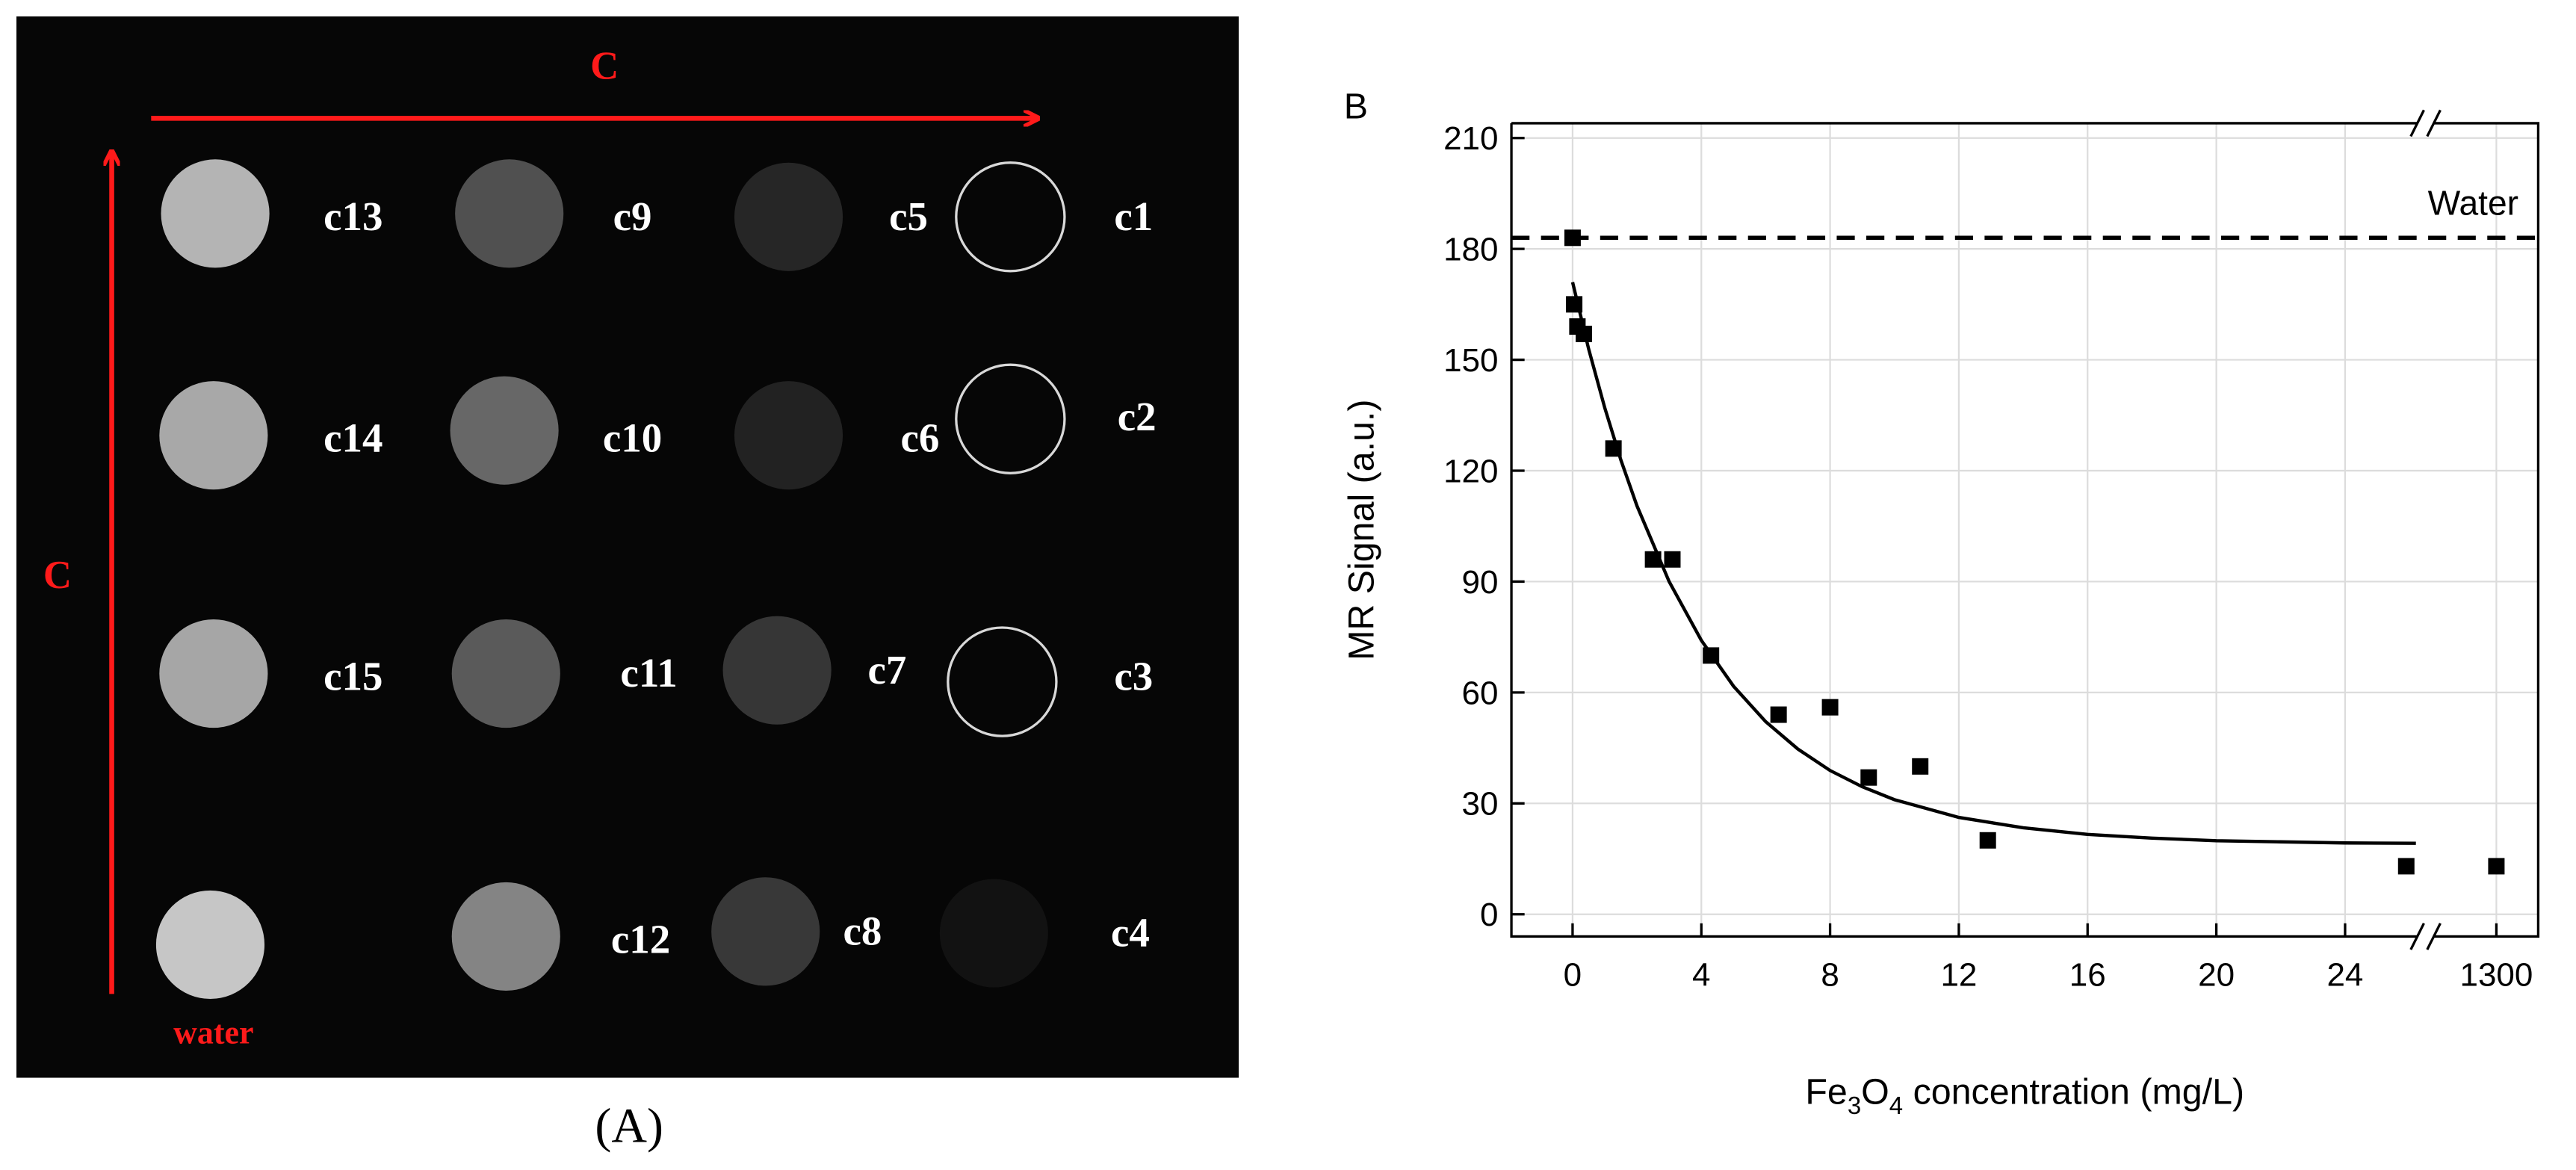 This screenshot has width=2576, height=1170. What do you see at coordinates (640, 939) in the screenshot?
I see `sample-label: c12` at bounding box center [640, 939].